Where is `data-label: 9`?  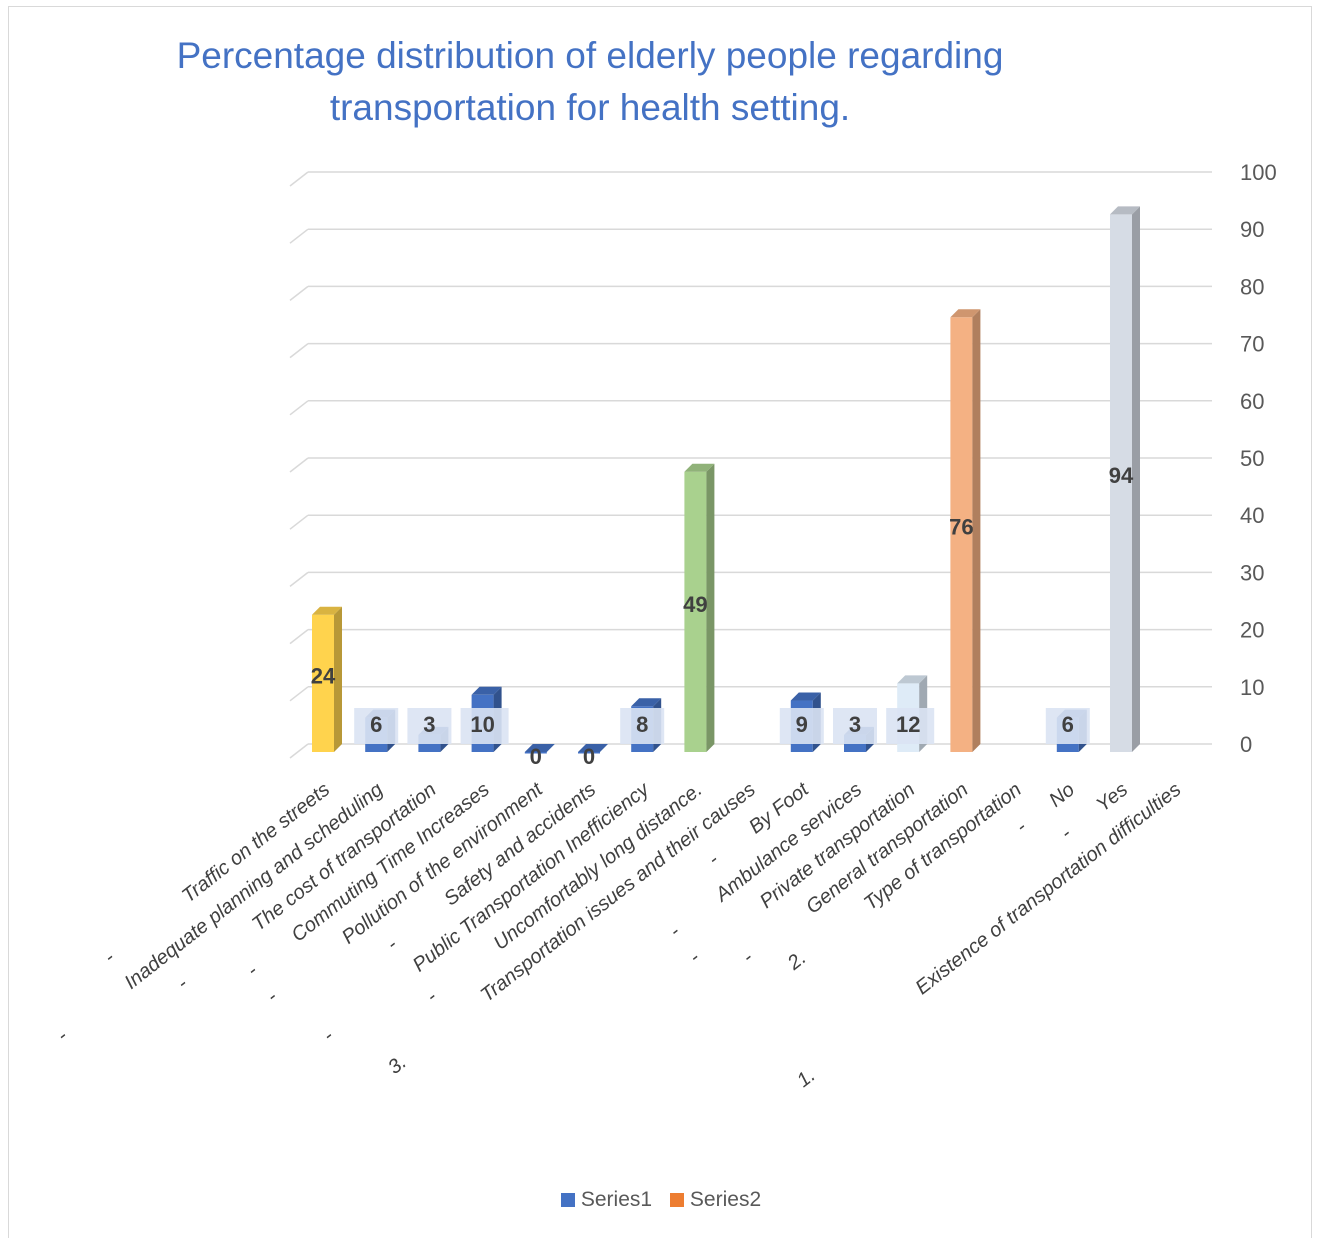 data-label: 9 is located at coordinates (802, 724).